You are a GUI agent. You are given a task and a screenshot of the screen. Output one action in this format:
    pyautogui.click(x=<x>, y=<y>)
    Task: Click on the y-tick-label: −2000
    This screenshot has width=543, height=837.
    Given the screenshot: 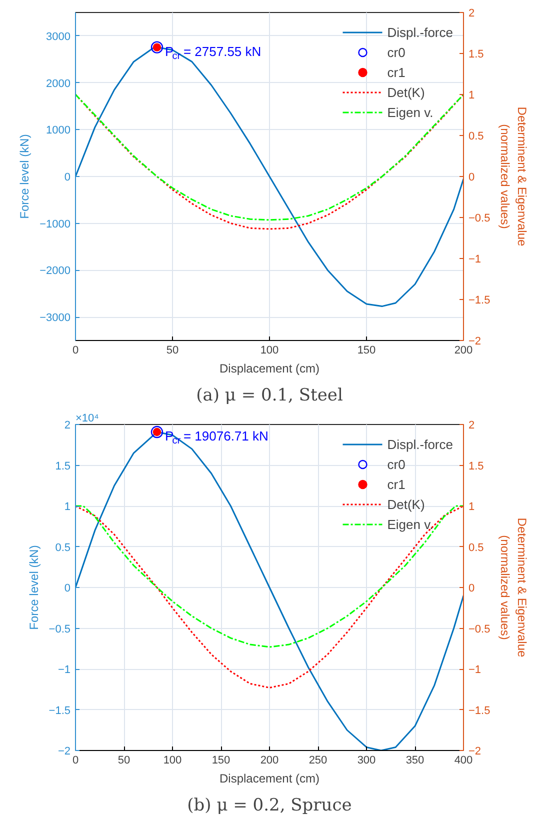 What is the action you would take?
    pyautogui.click(x=55, y=271)
    